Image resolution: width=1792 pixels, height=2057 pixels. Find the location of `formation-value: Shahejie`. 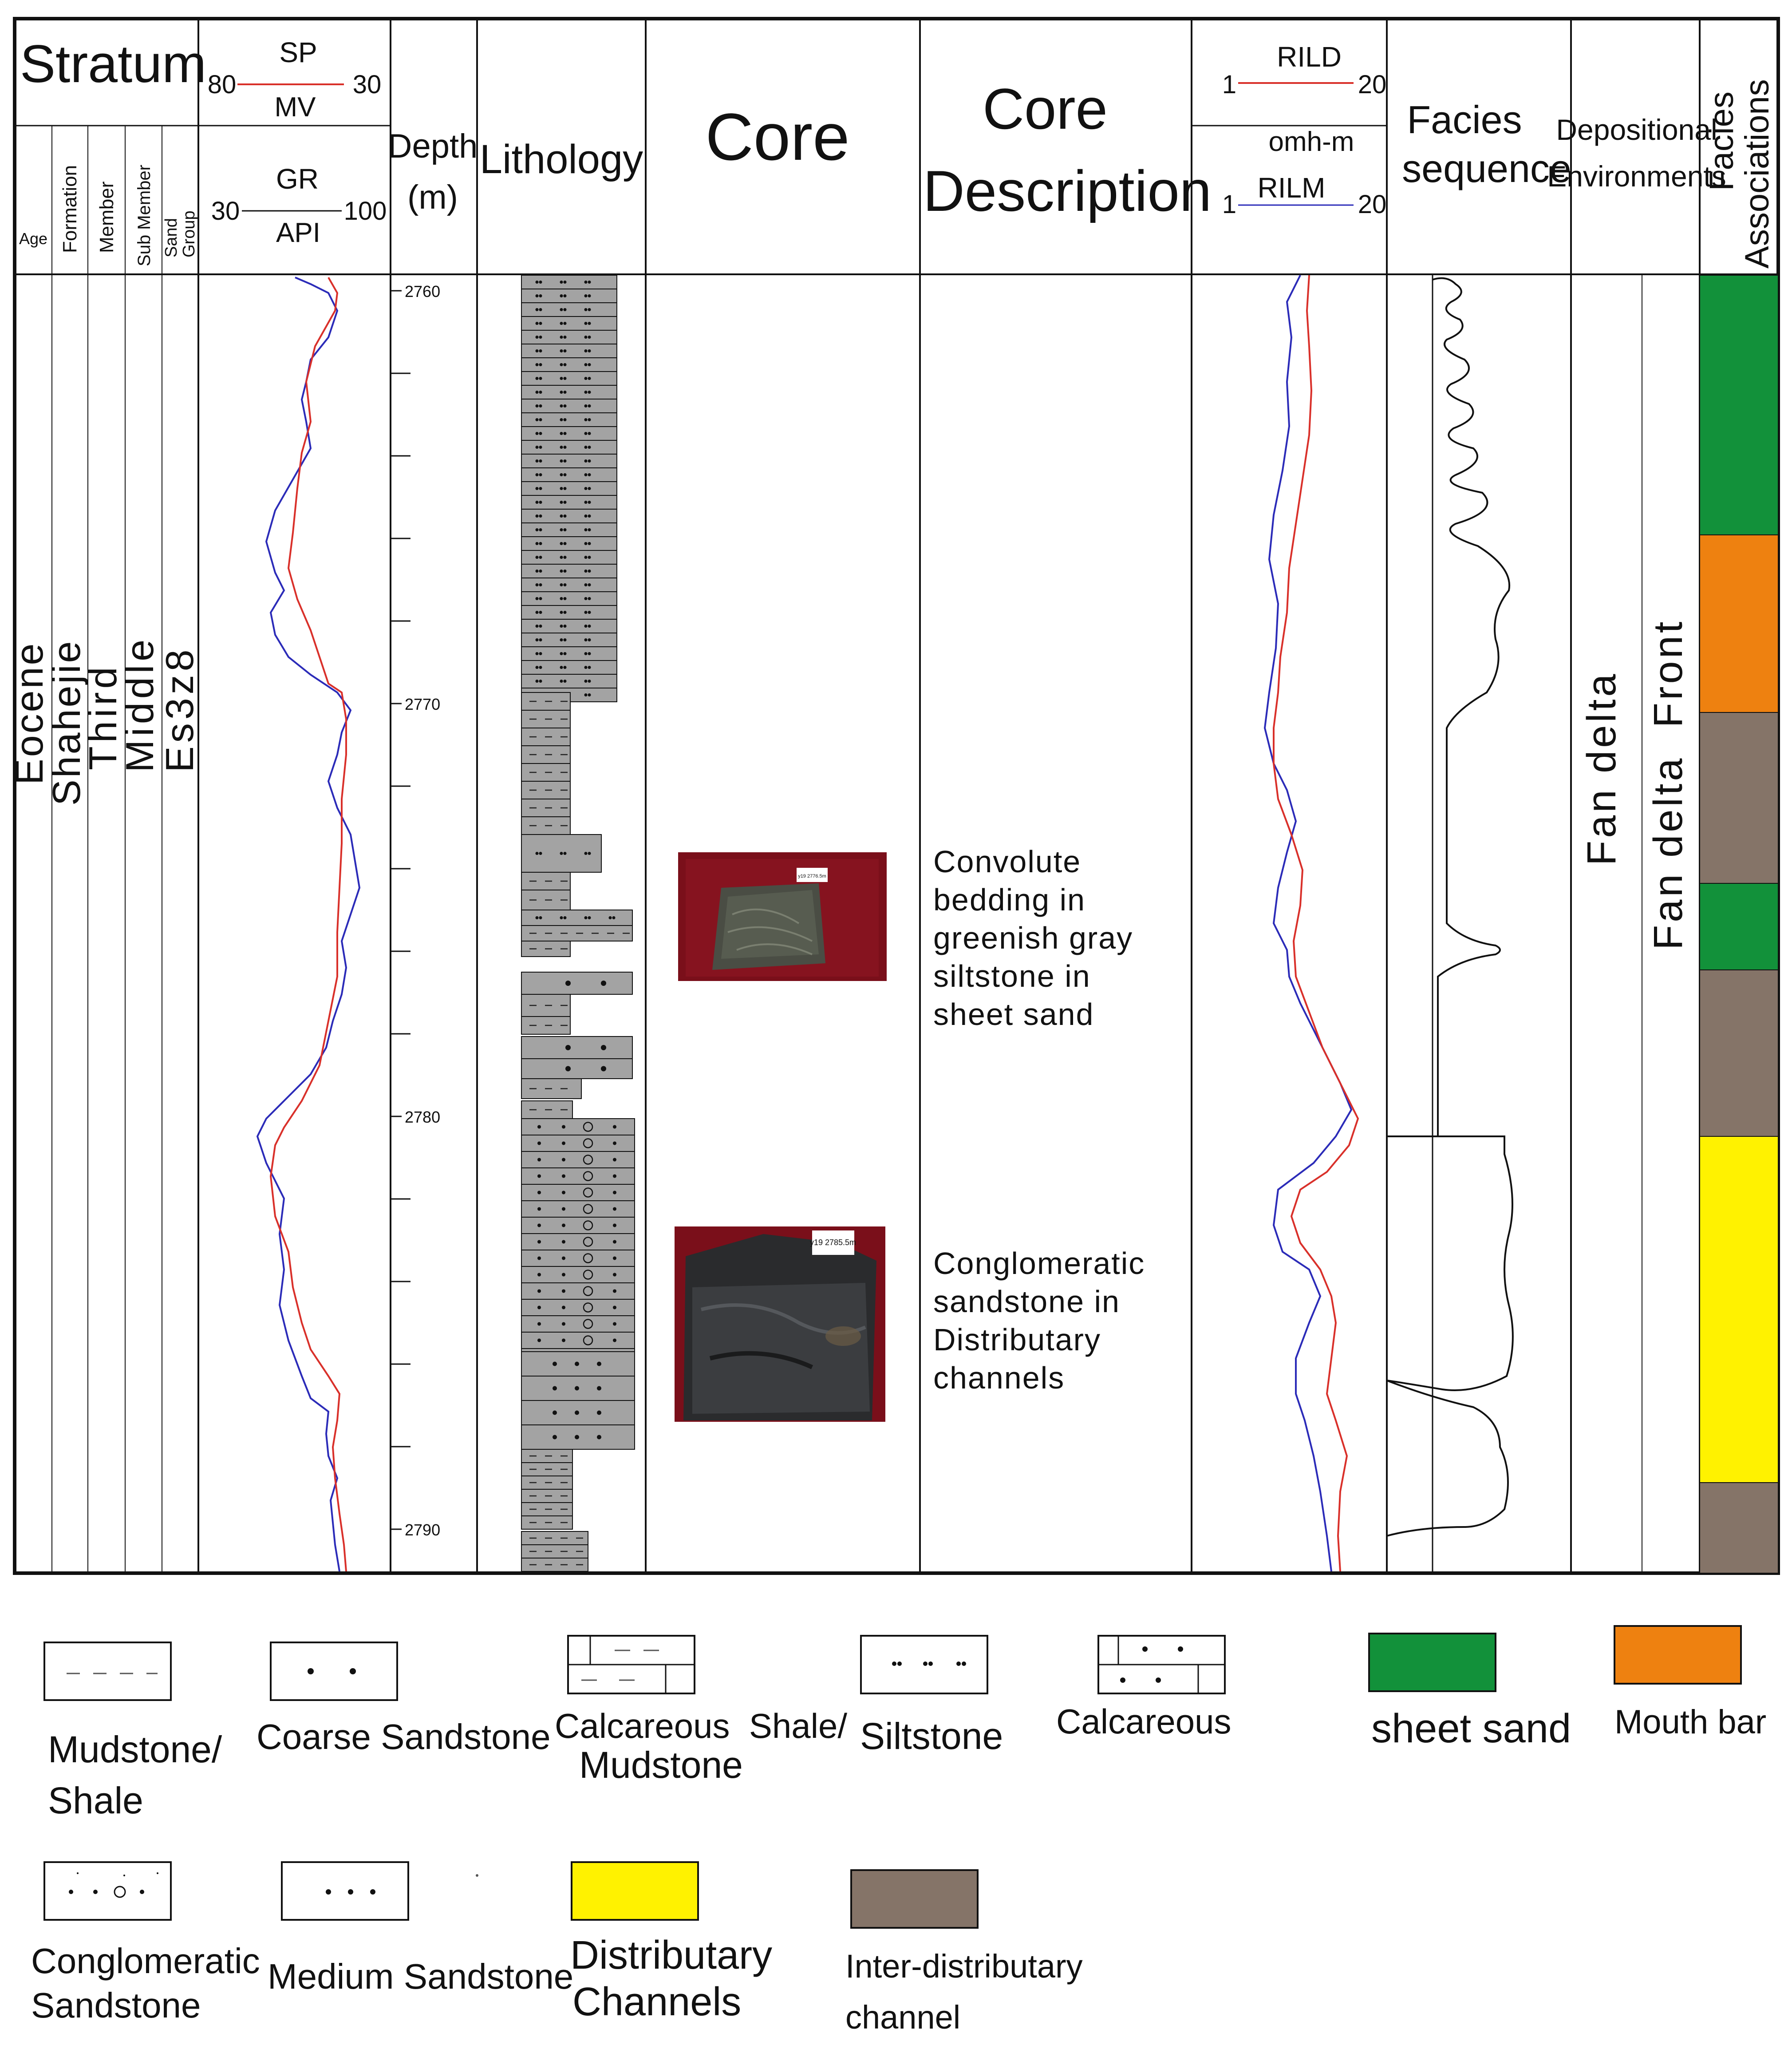

formation-value: Shahejie is located at coordinates (66, 722).